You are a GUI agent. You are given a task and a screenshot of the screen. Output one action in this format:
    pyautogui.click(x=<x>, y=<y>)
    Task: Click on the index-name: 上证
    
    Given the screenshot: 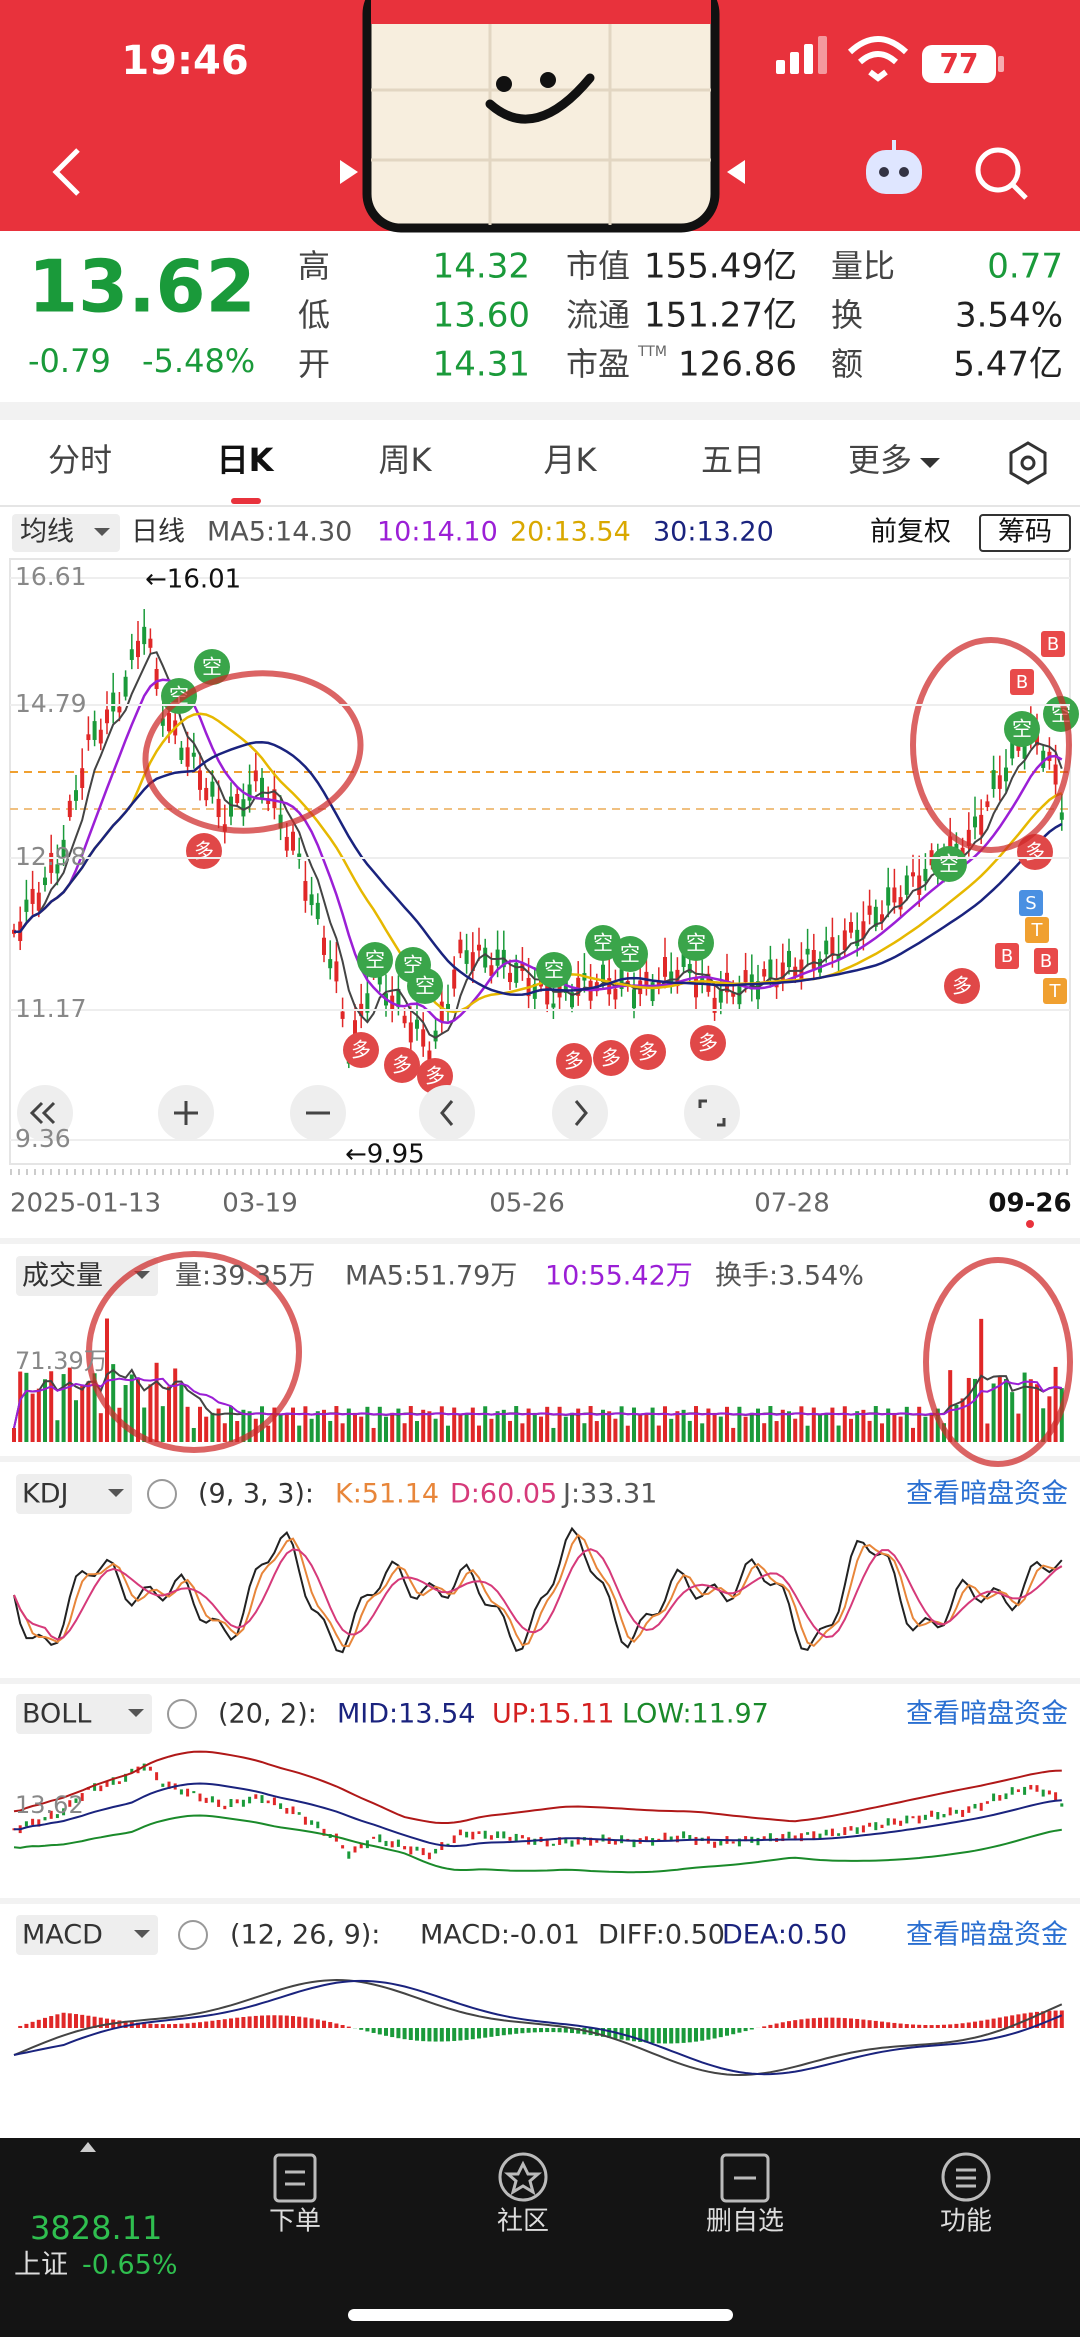 What is the action you would take?
    pyautogui.click(x=41, y=2265)
    